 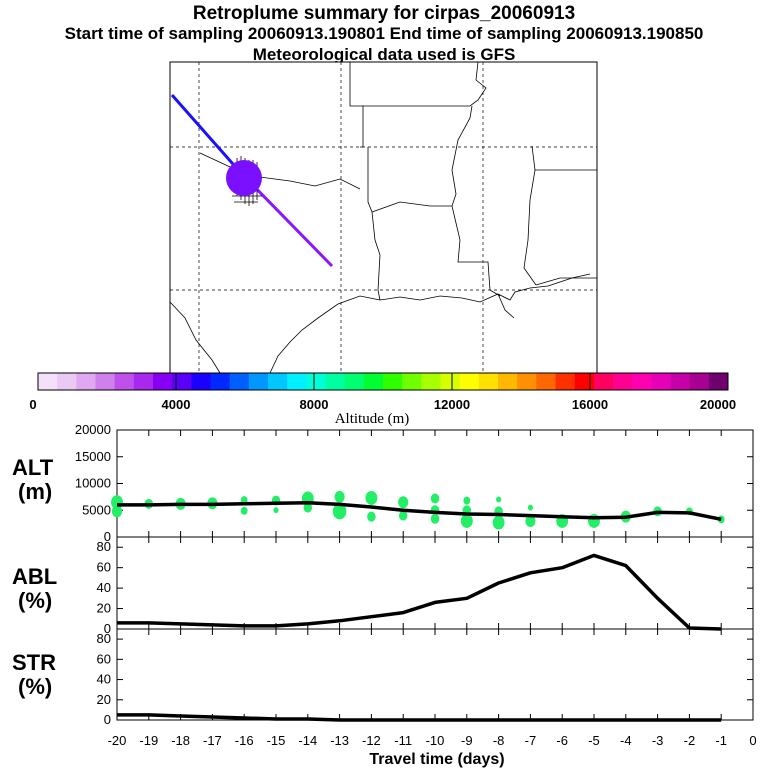 What do you see at coordinates (307, 740) in the screenshot?
I see `x-tick-label: -14` at bounding box center [307, 740].